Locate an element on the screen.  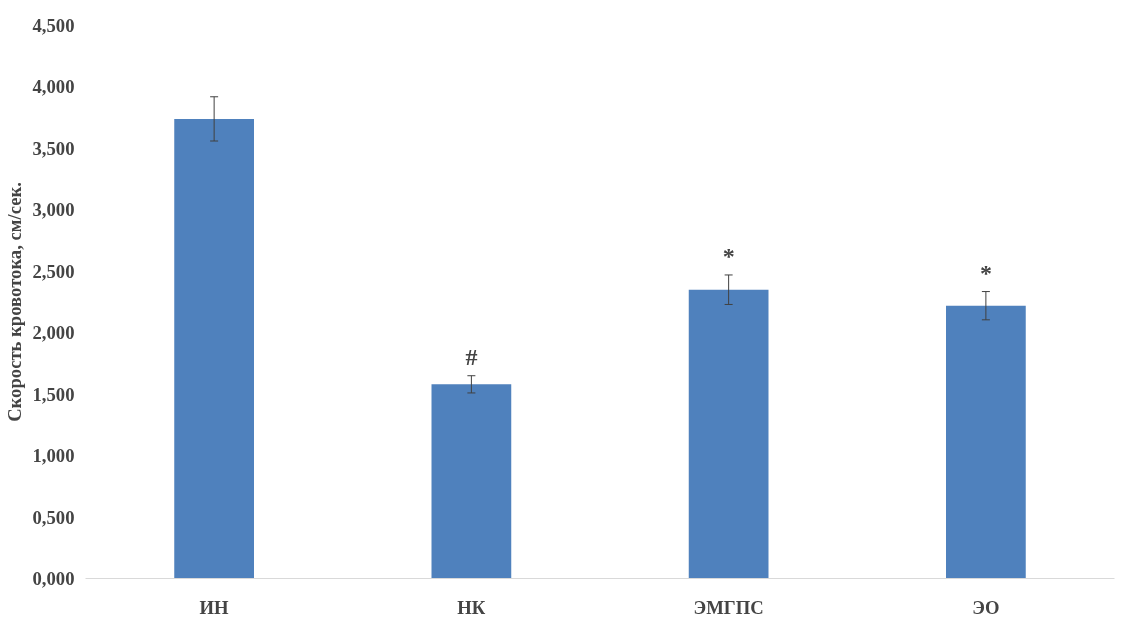
y-tick-label: 0,000 is located at coordinates (53, 578).